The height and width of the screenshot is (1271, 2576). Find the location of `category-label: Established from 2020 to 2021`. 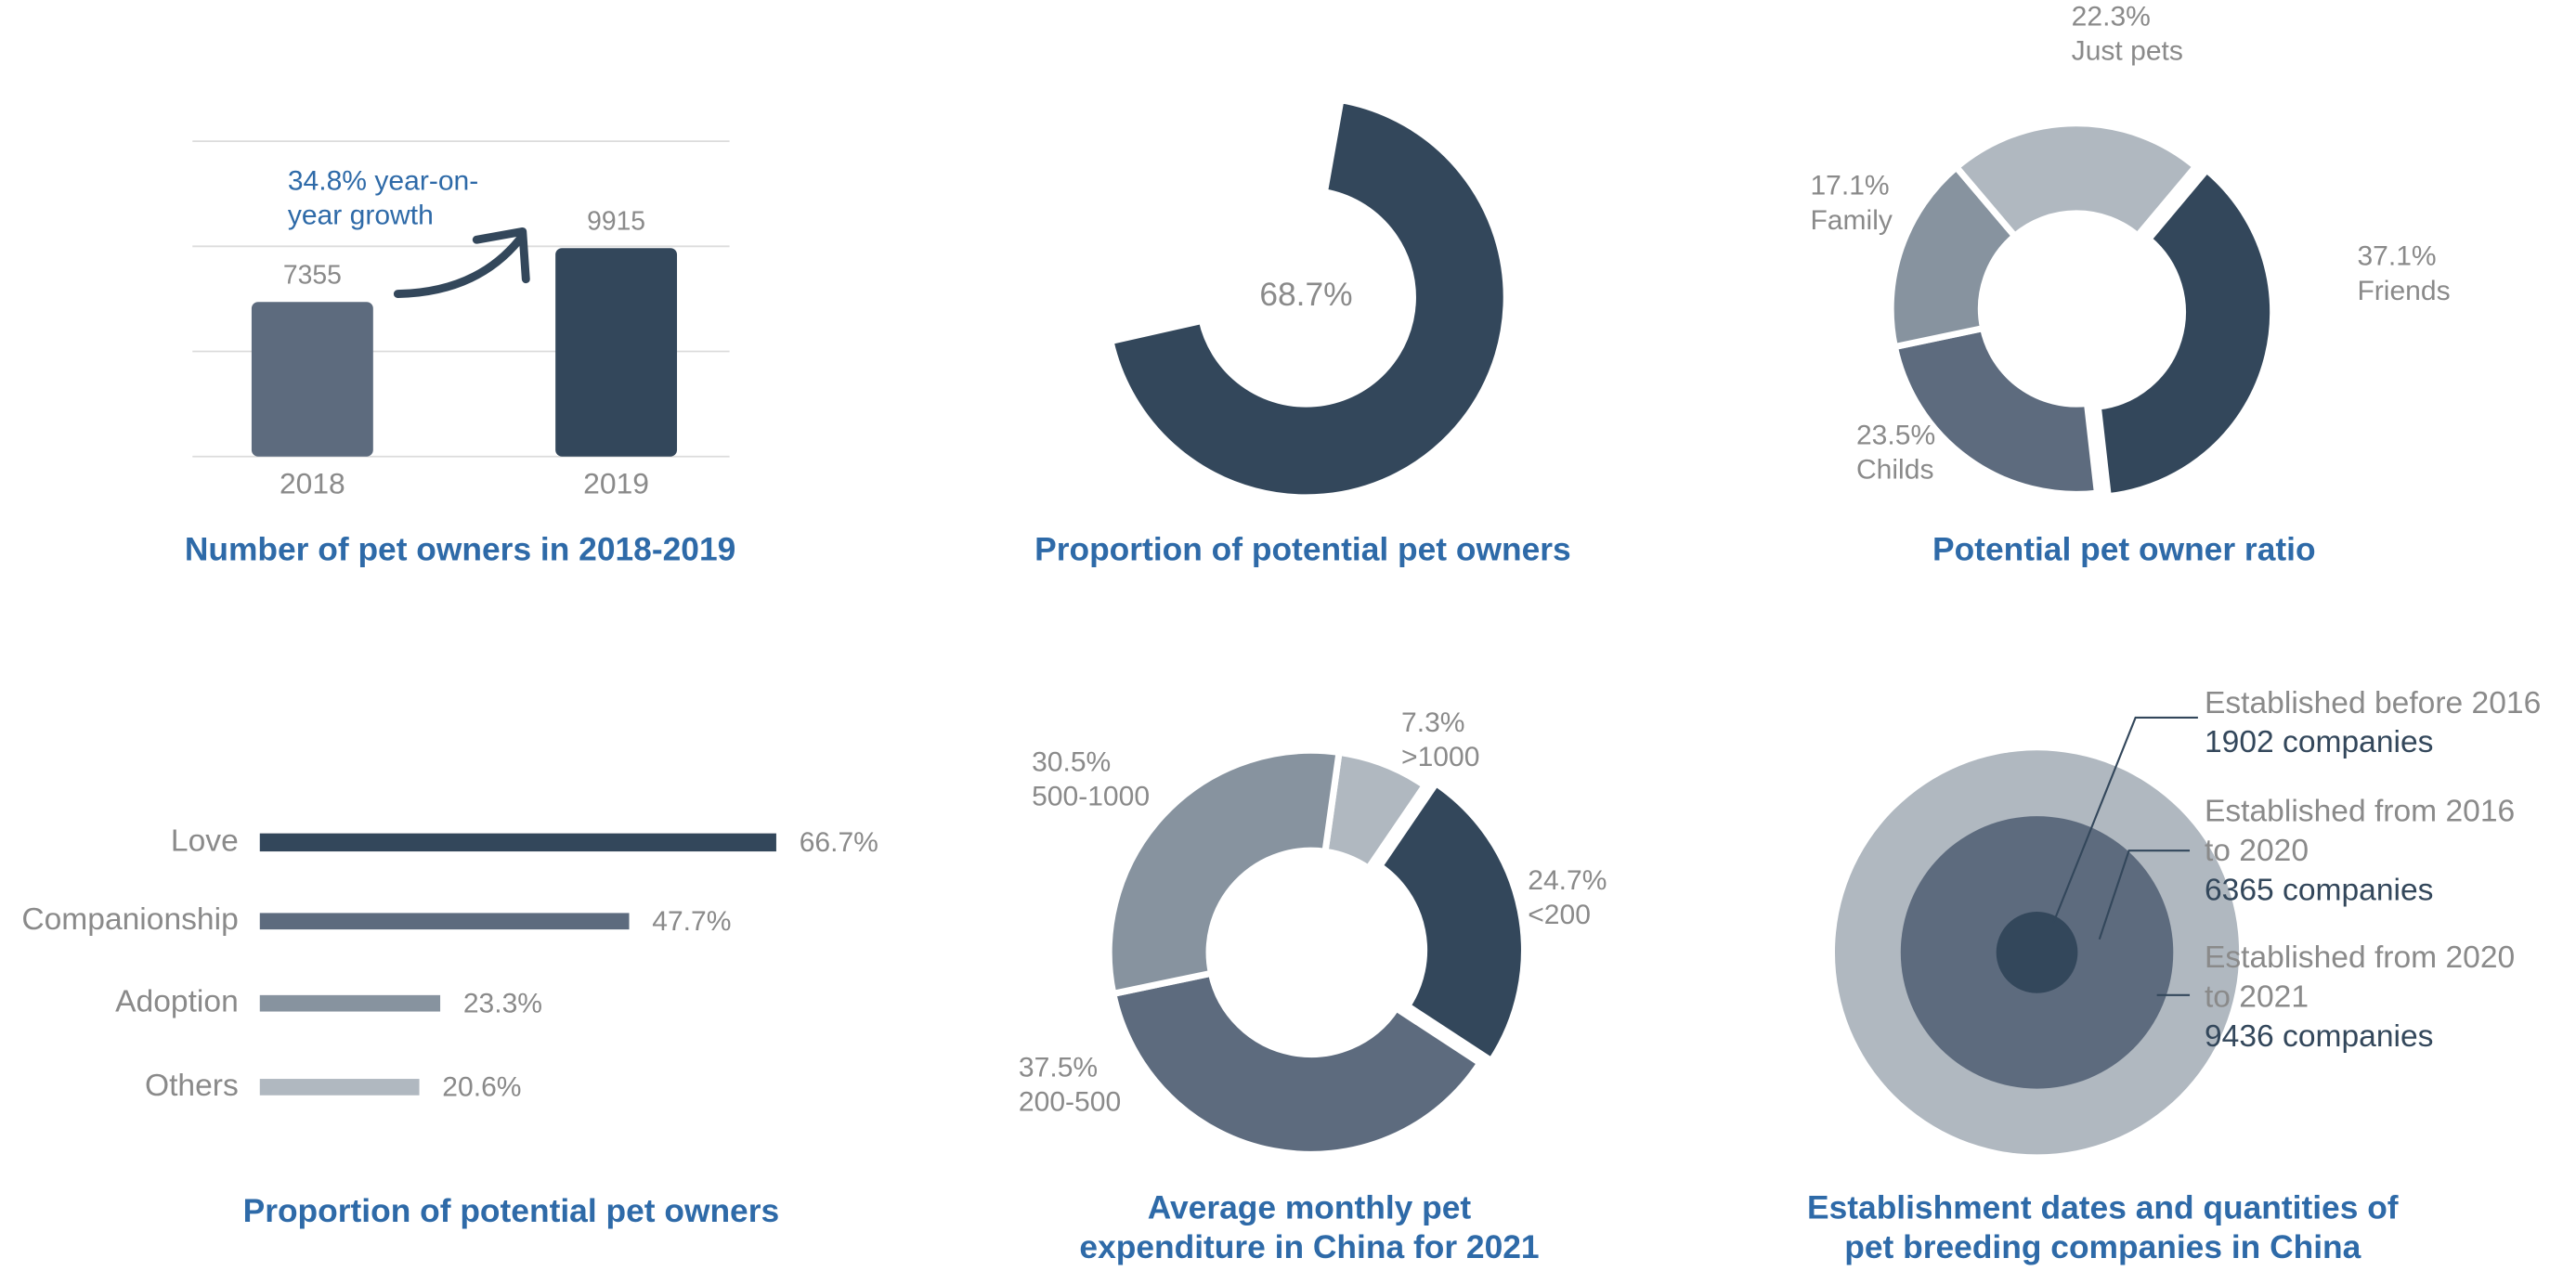

category-label: Established from 2020 to 2021 is located at coordinates (2360, 977).